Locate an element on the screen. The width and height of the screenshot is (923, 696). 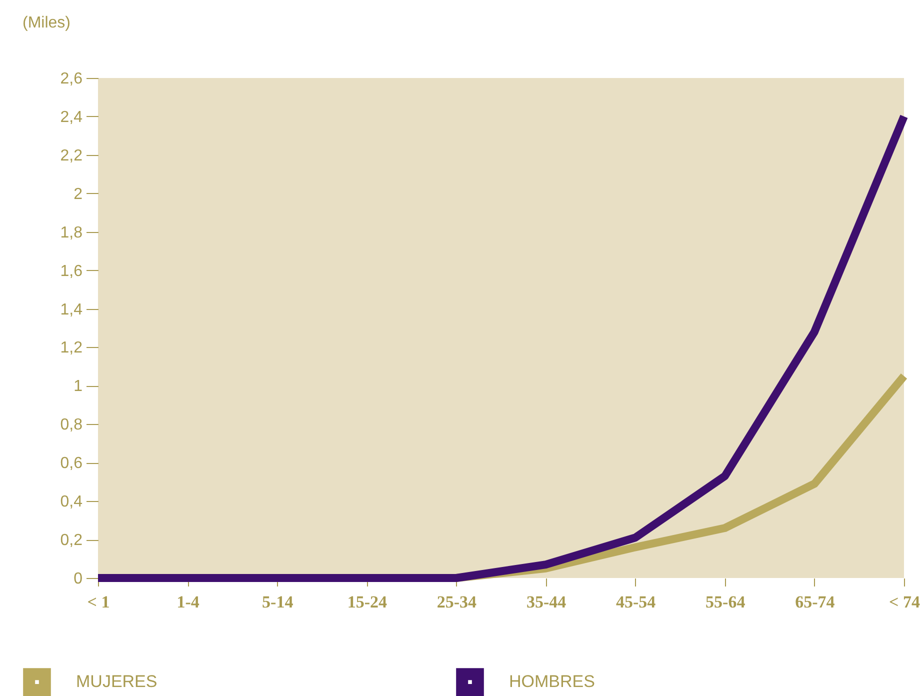
y-tick-label: 2 is located at coordinates (78, 194).